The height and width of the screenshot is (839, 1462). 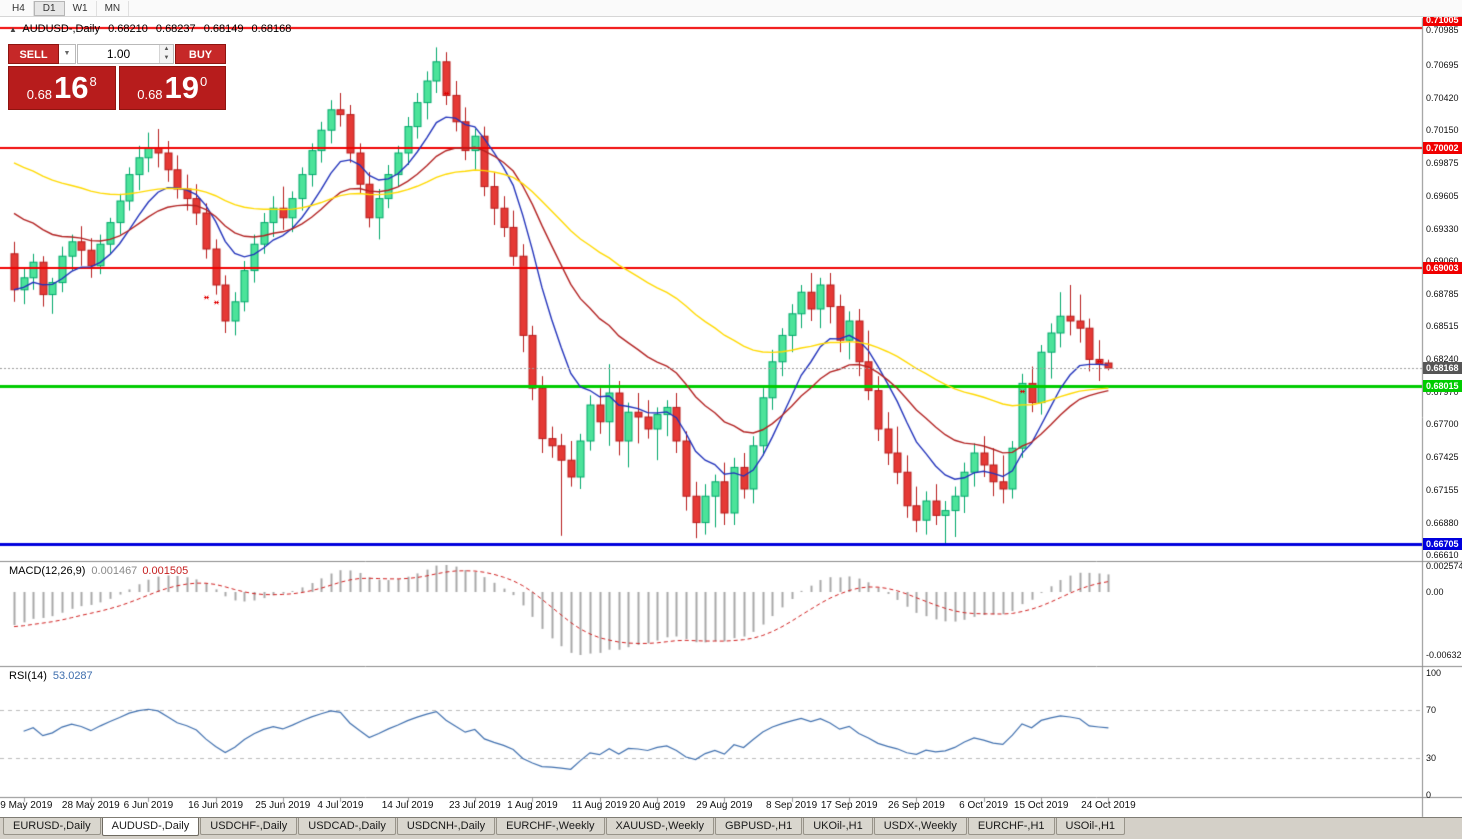 What do you see at coordinates (984, 805) in the screenshot?
I see `date-axis-label: 6 Oct 2019` at bounding box center [984, 805].